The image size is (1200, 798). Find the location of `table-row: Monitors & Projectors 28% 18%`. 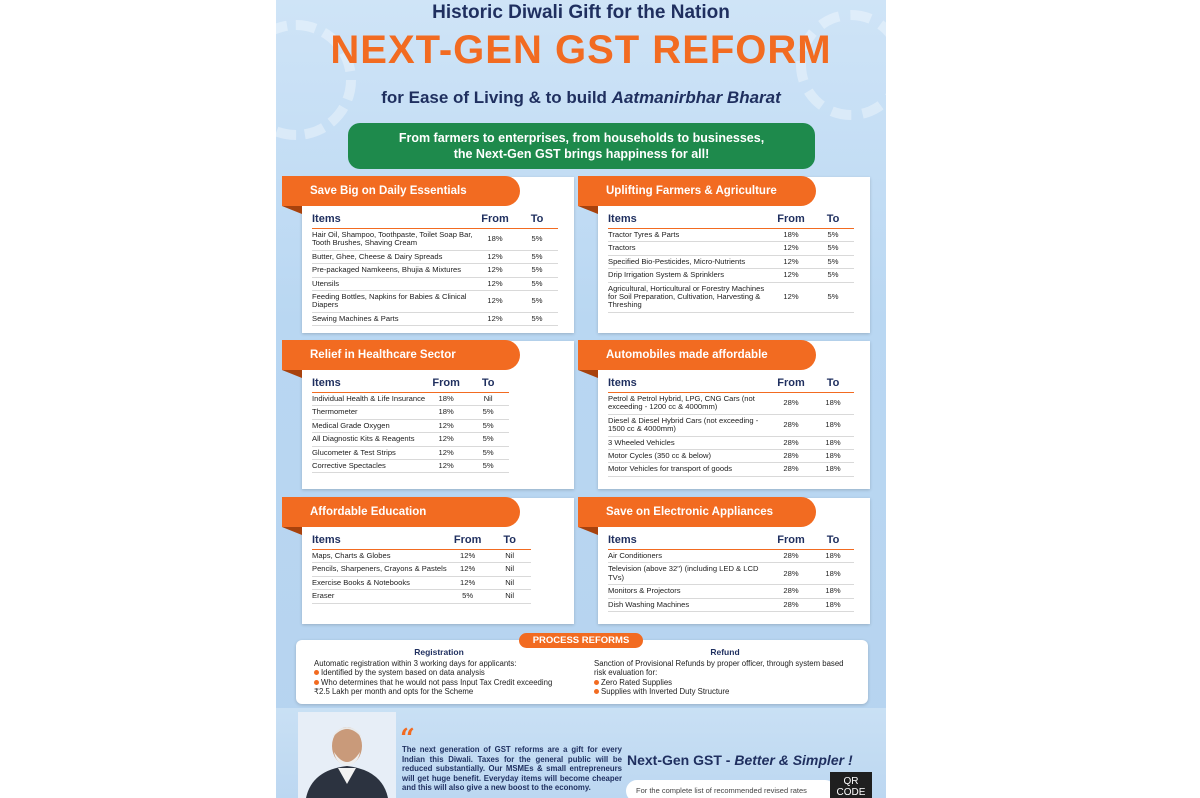

table-row: Monitors & Projectors 28% 18% is located at coordinates (731, 591).